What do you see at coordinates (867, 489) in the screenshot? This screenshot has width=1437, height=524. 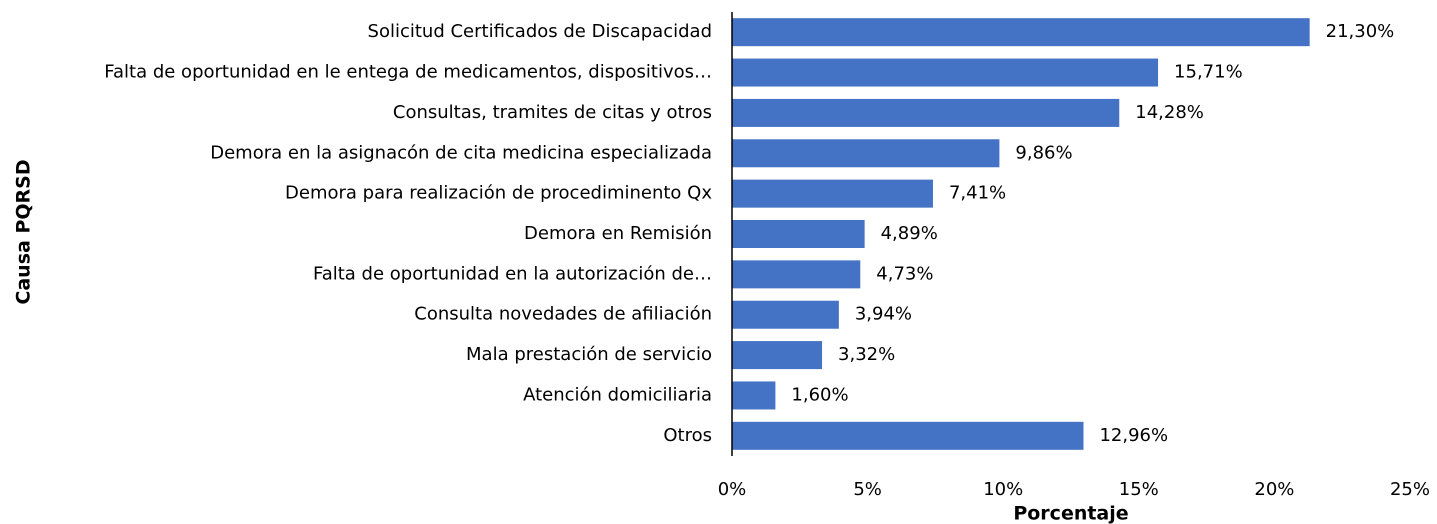 I see `x-tick-label: 5%` at bounding box center [867, 489].